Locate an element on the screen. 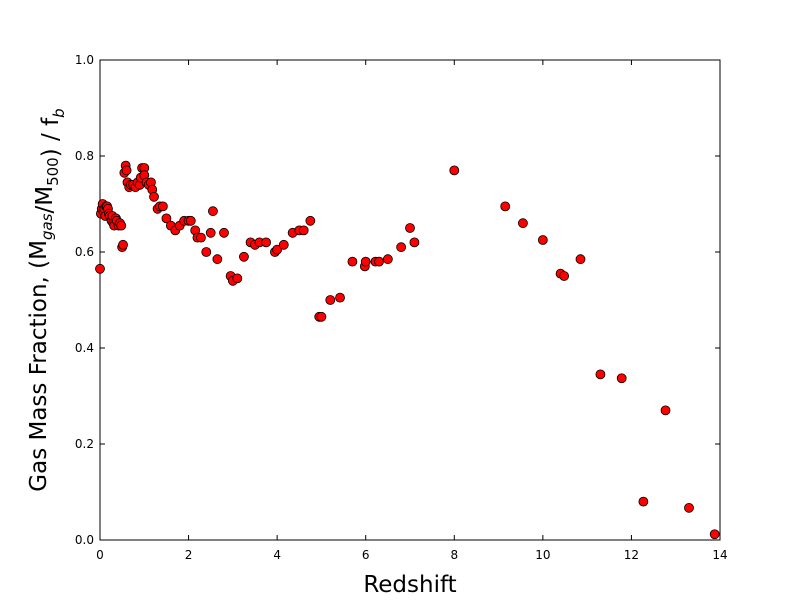  x-tick-label: 10 is located at coordinates (542, 555).